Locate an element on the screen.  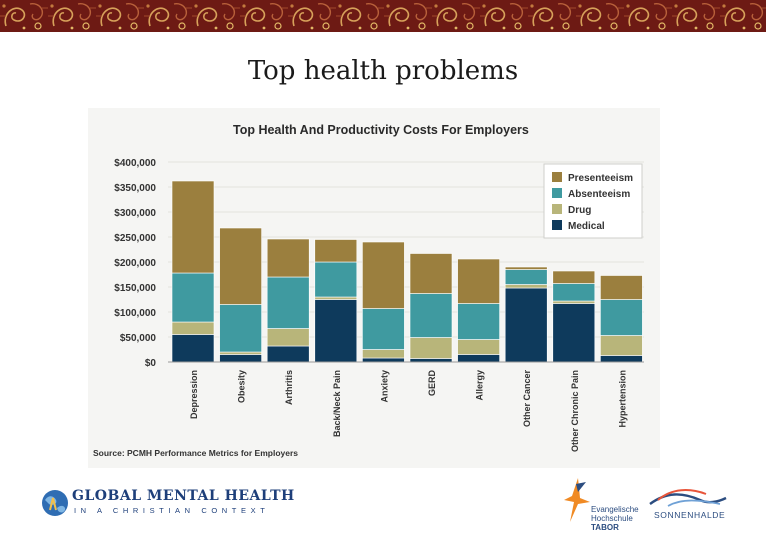
logo-title: GLOBAL MENTAL HEALTH is located at coordinates (183, 496).